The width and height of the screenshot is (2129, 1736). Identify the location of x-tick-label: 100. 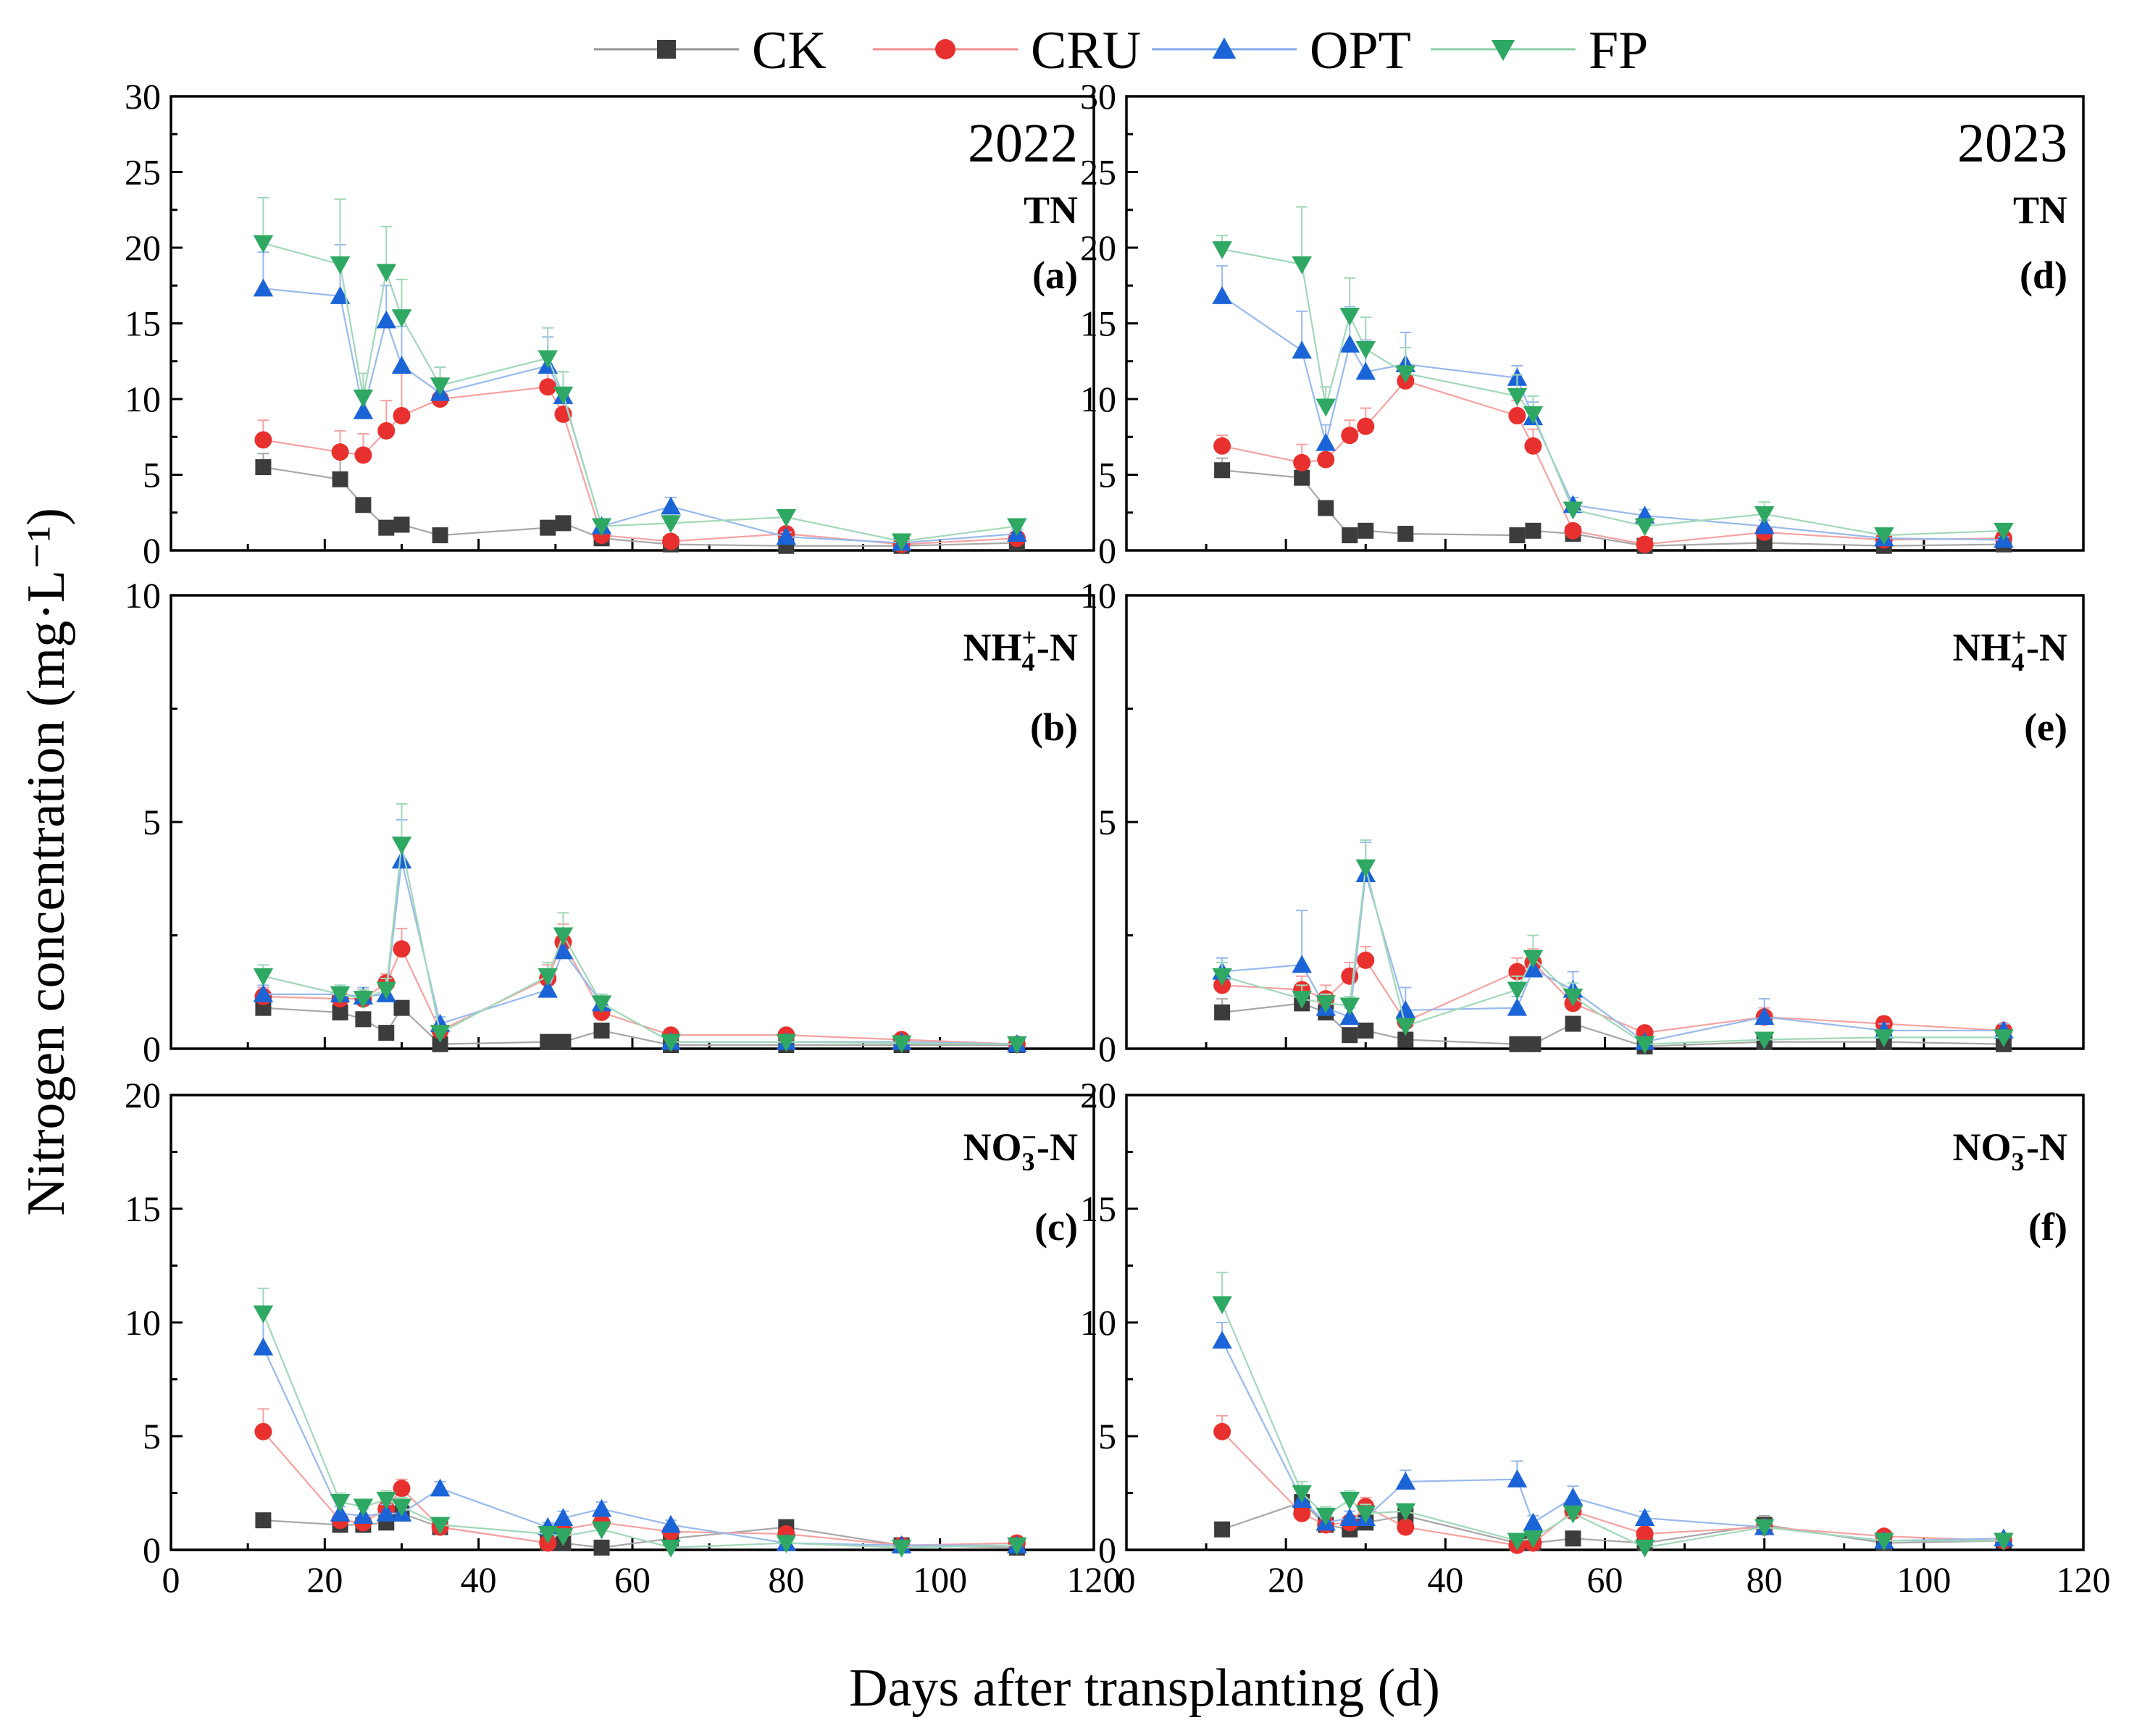
(940, 1580).